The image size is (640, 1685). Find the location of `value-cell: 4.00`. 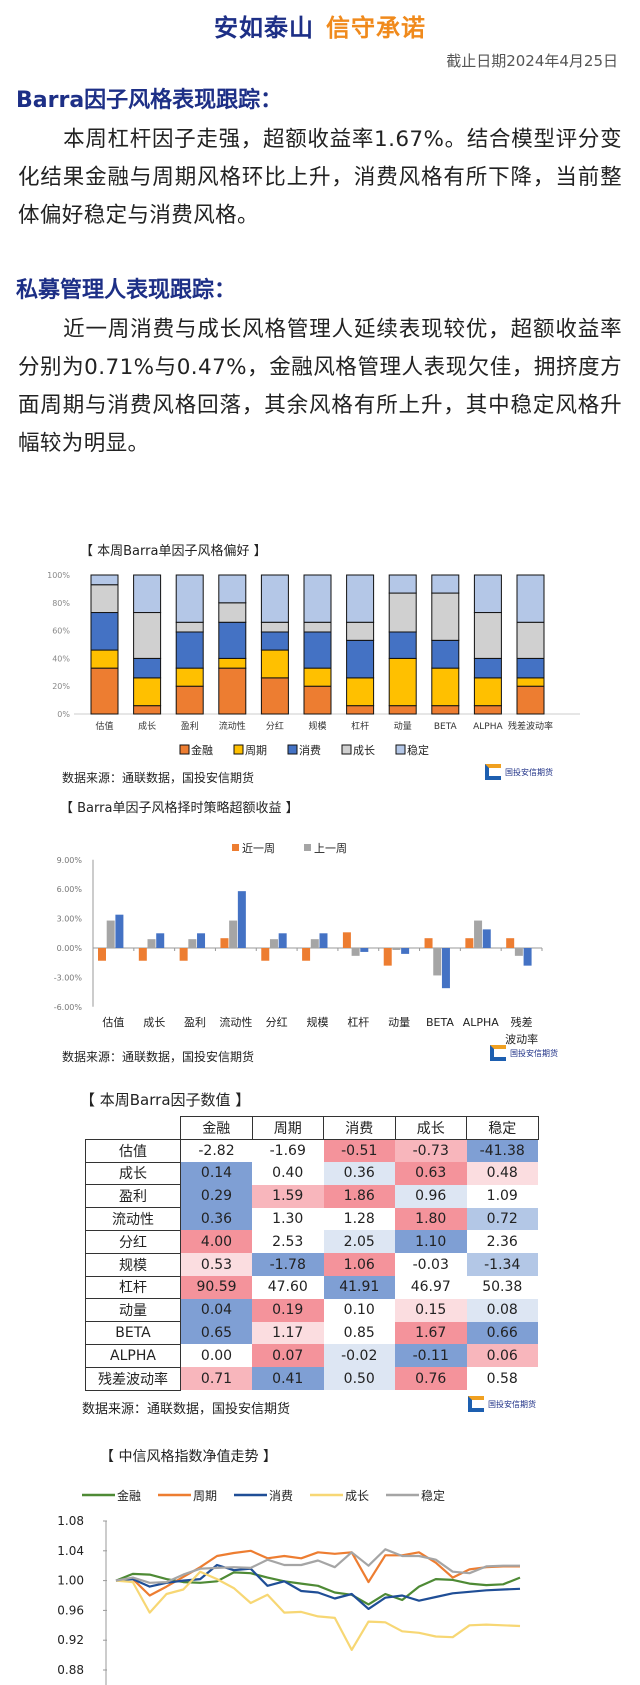

value-cell: 4.00 is located at coordinates (216, 1242).